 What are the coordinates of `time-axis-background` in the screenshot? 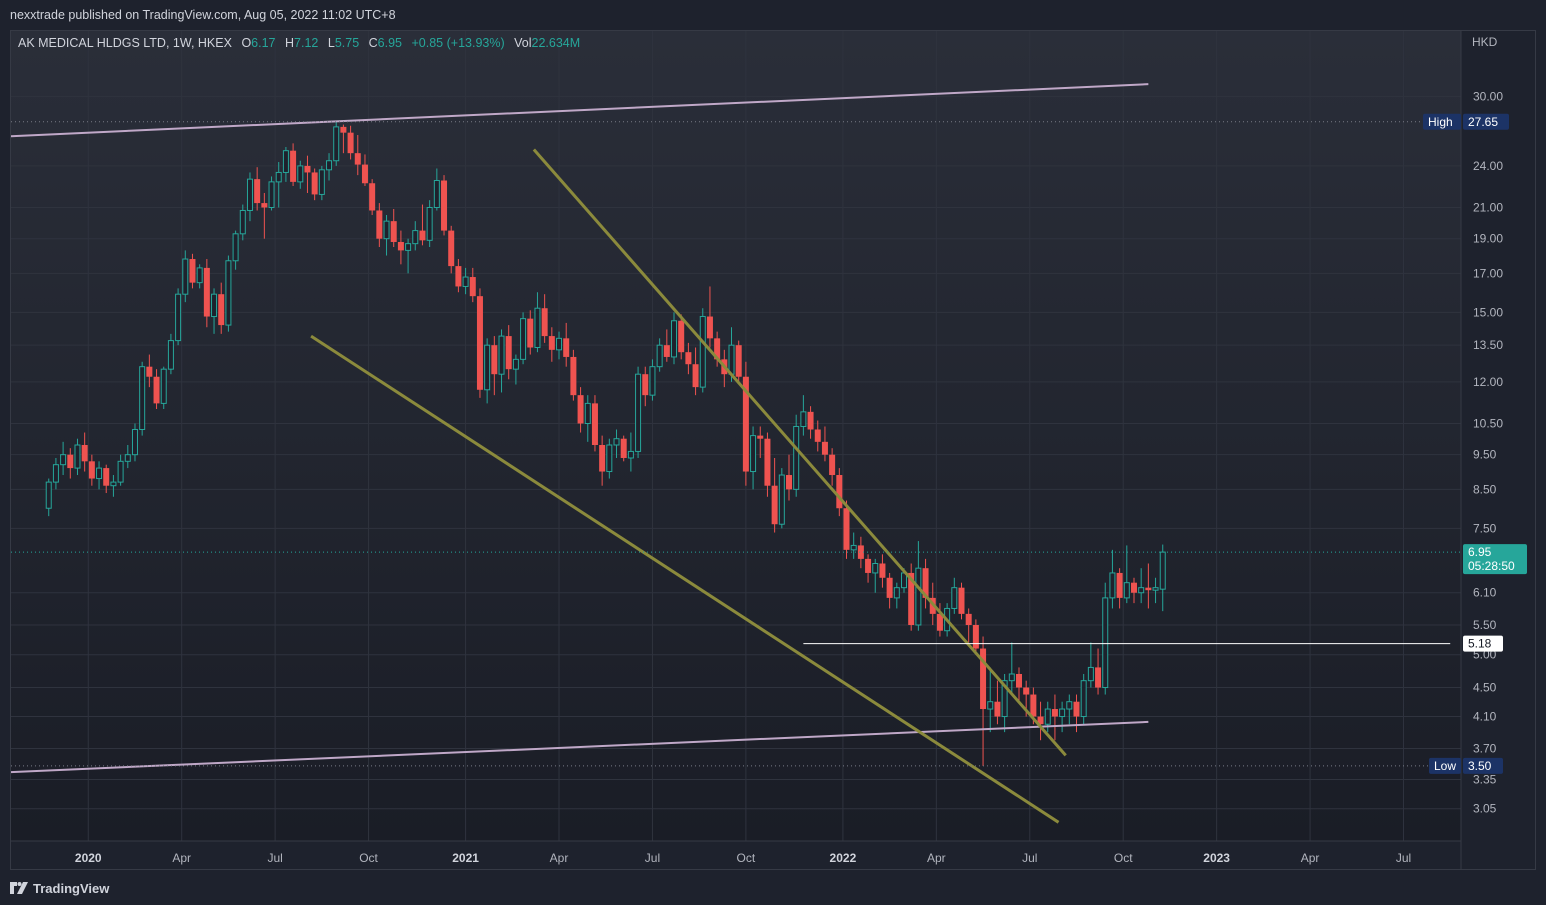 It's located at (736, 855).